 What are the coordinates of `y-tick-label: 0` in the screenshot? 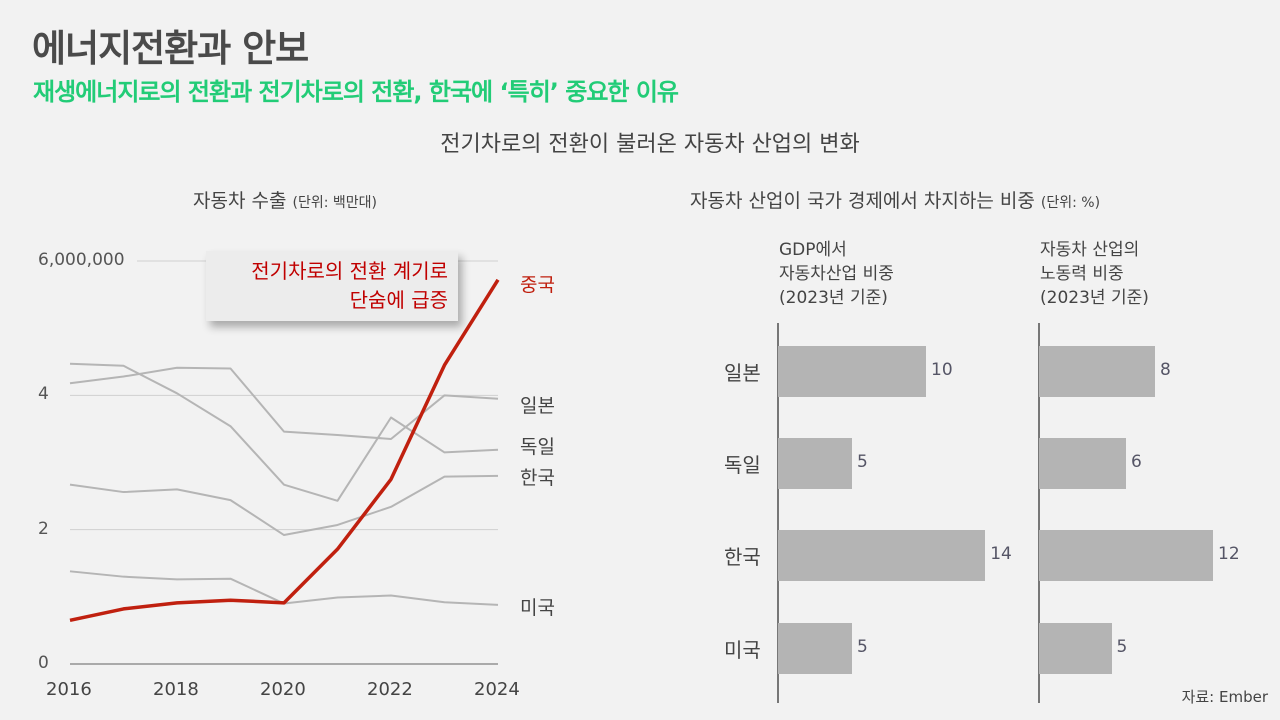 It's located at (43, 663).